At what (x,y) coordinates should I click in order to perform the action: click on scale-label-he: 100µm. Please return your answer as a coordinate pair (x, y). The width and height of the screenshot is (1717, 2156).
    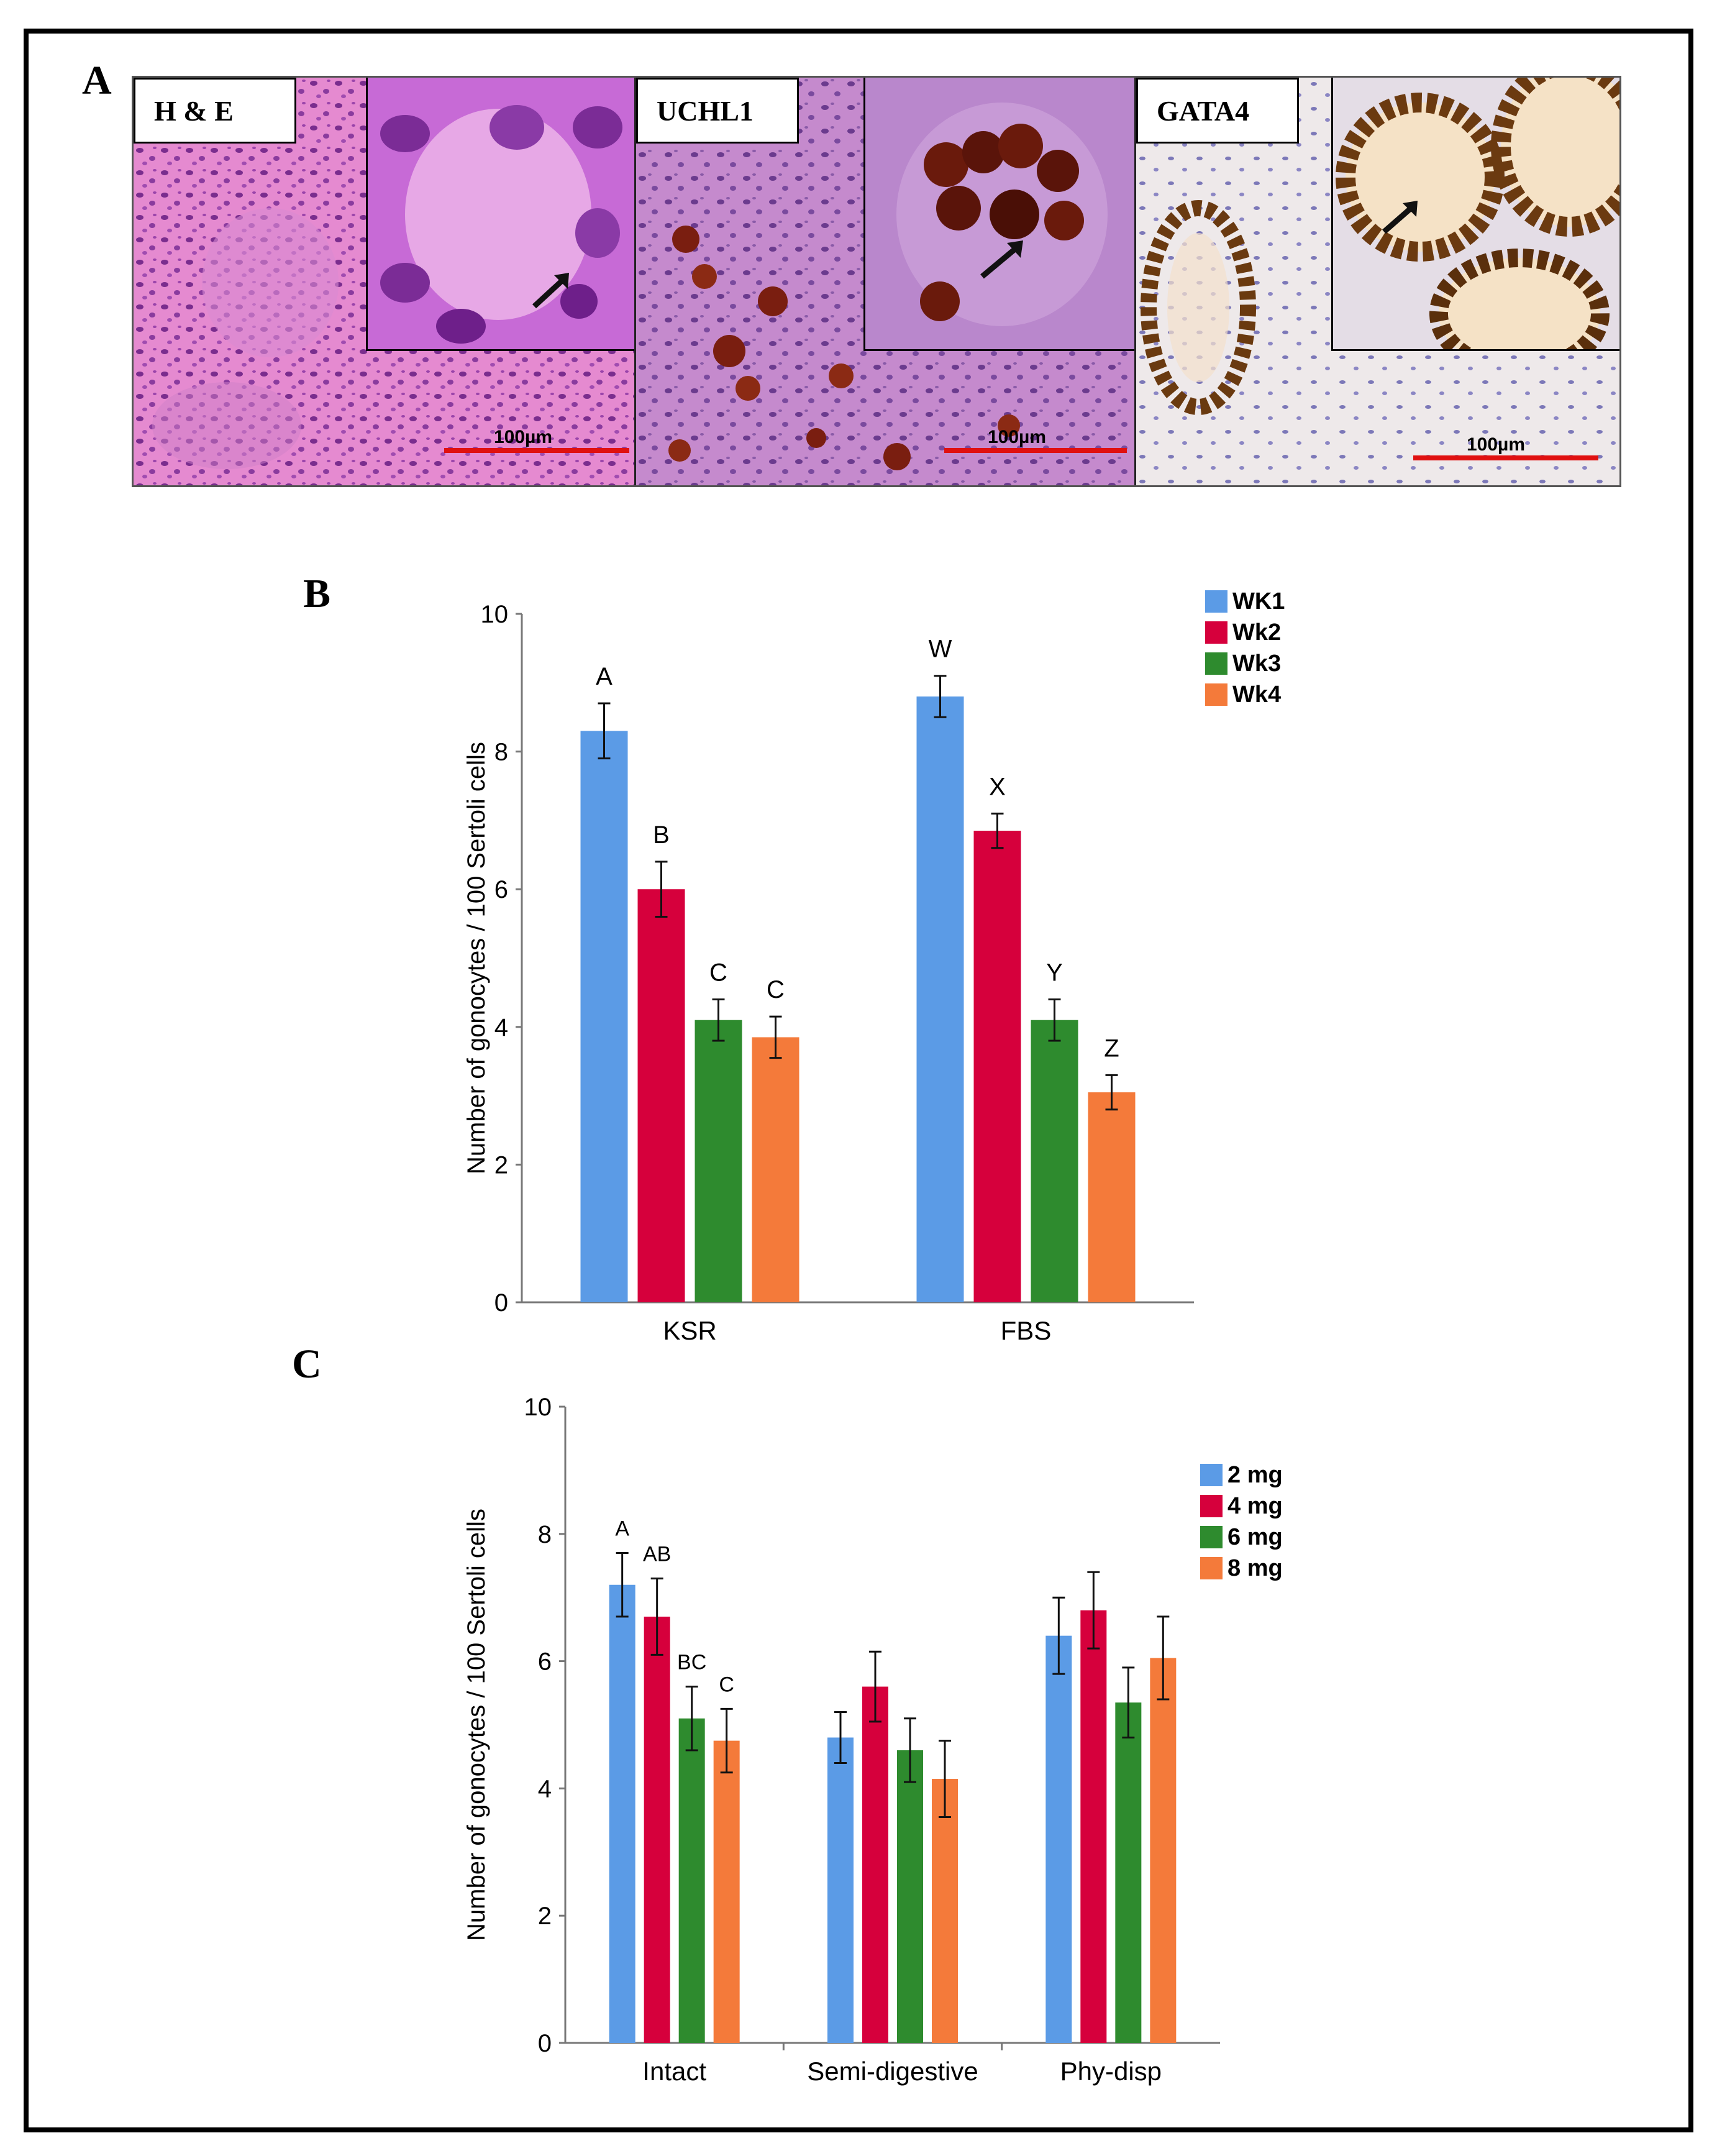
    Looking at the image, I should click on (524, 437).